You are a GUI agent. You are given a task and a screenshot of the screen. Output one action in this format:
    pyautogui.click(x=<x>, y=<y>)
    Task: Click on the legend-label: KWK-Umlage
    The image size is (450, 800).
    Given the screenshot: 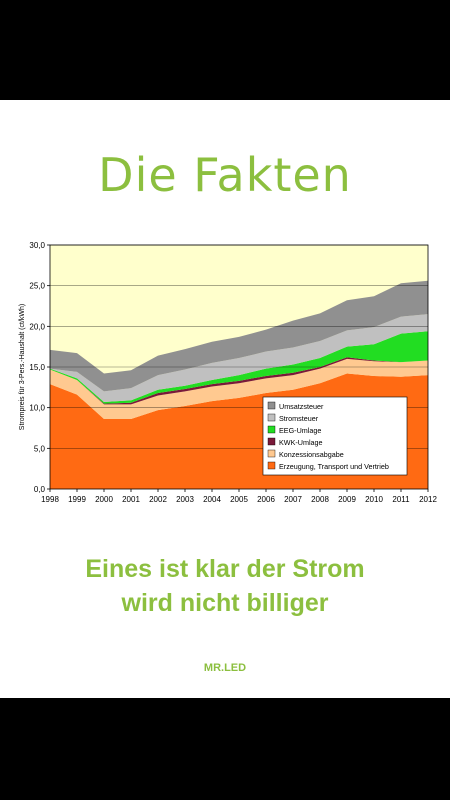 What is the action you would take?
    pyautogui.click(x=301, y=442)
    